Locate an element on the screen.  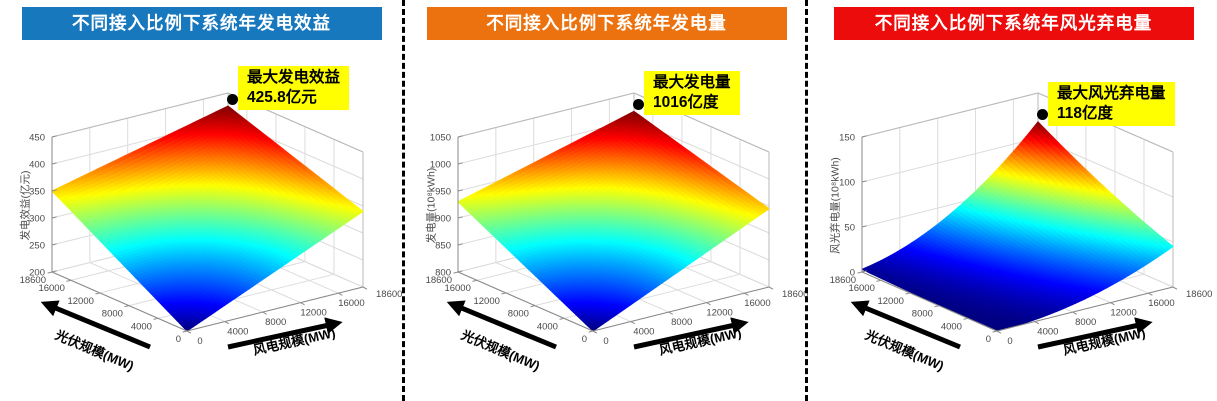
peak-annotation: 最大发电量 1016亿度 is located at coordinates (692, 93).